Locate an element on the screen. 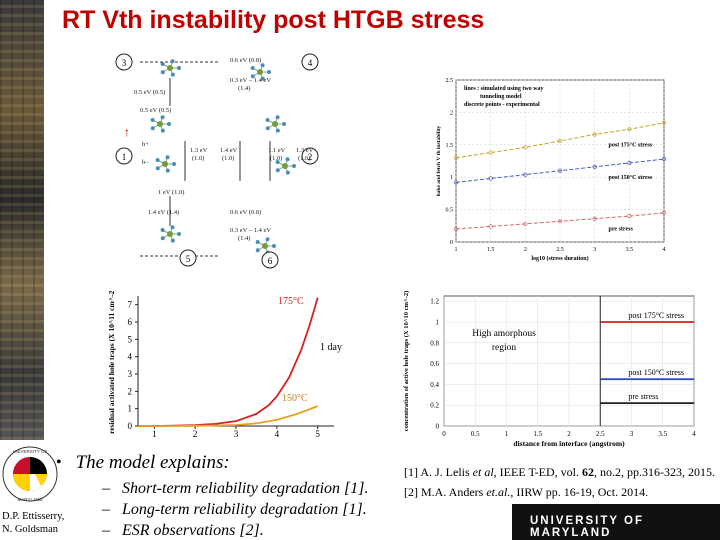 The height and width of the screenshot is (540, 720). y-tick-label: 5 is located at coordinates (130, 339).